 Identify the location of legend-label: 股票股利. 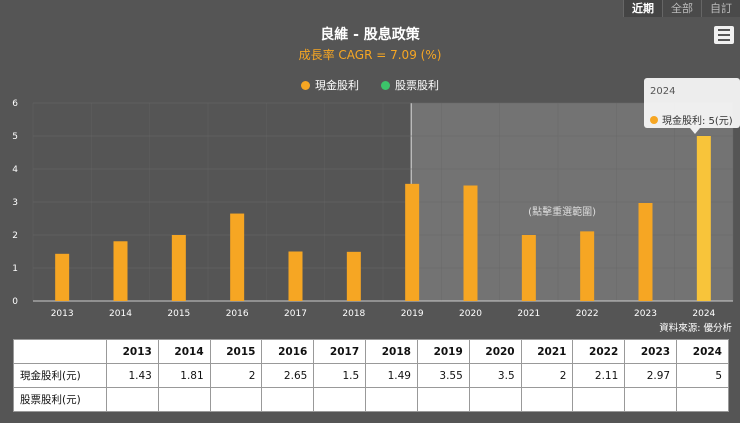
(417, 85).